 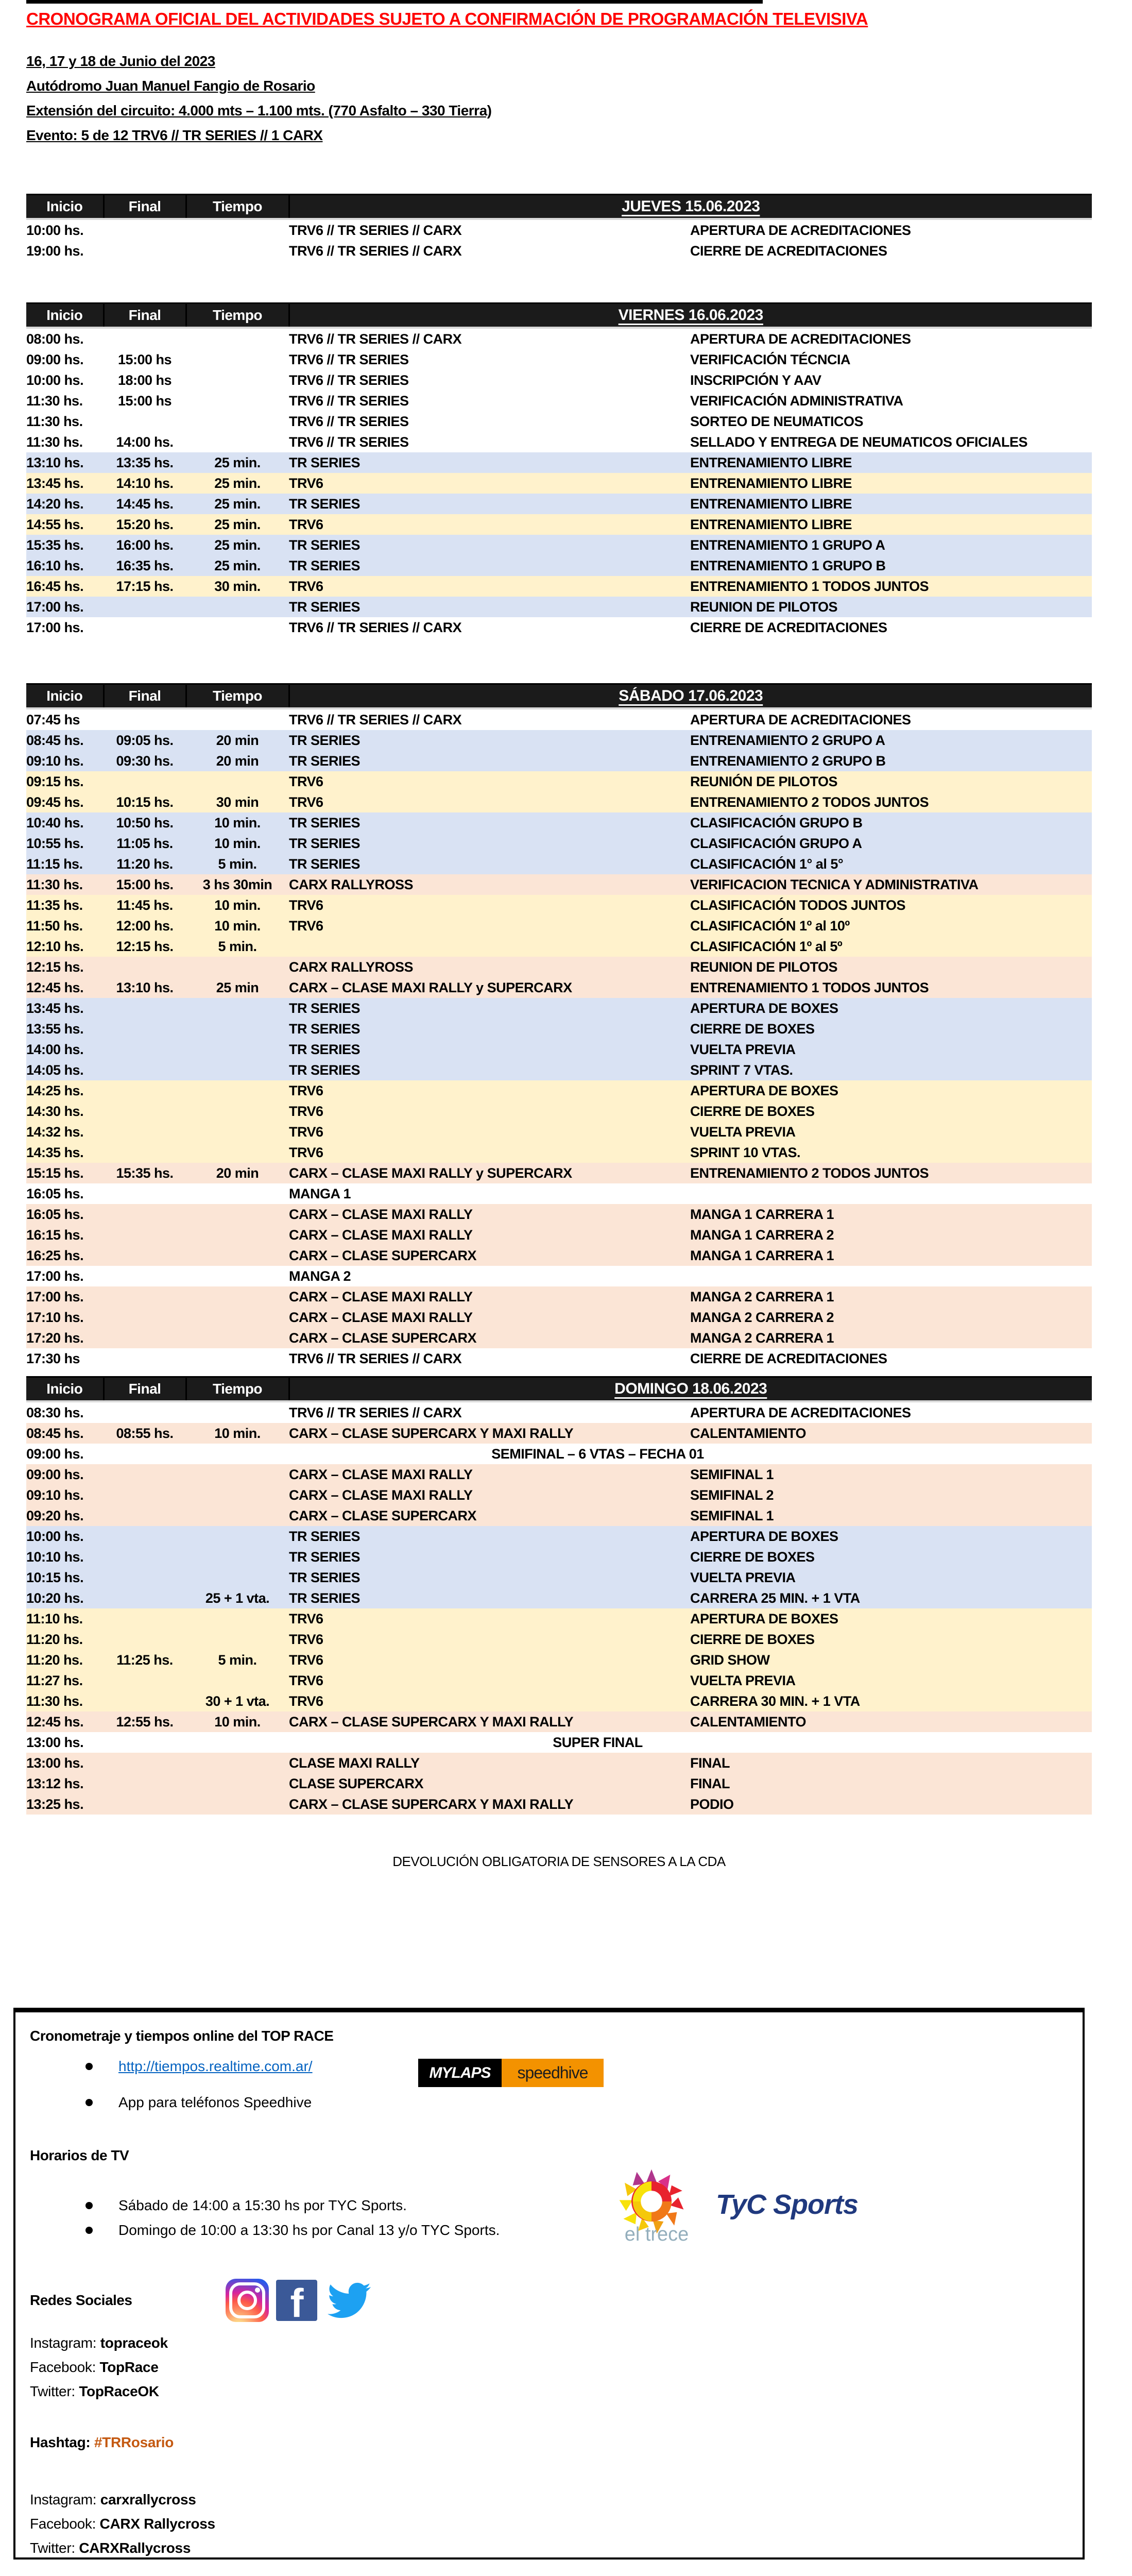 What do you see at coordinates (553, 2073) in the screenshot?
I see `speedhive-logo-text: speedhive` at bounding box center [553, 2073].